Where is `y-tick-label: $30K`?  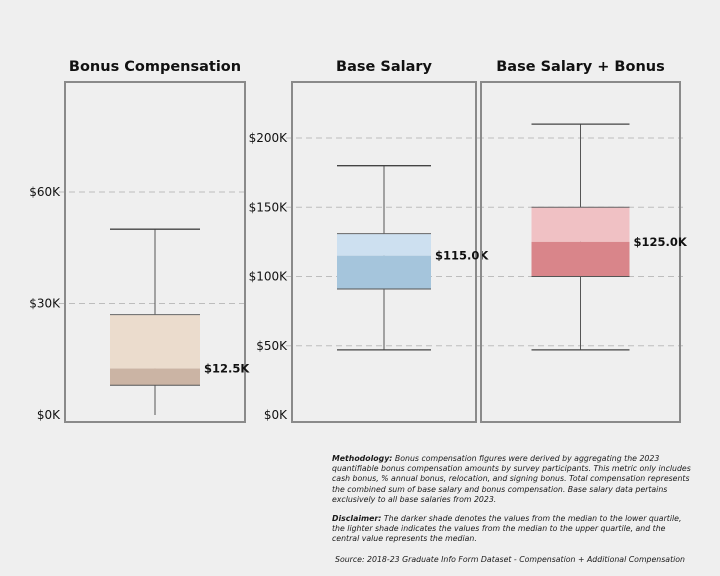
y-tick-label: $30K is located at coordinates (45, 304).